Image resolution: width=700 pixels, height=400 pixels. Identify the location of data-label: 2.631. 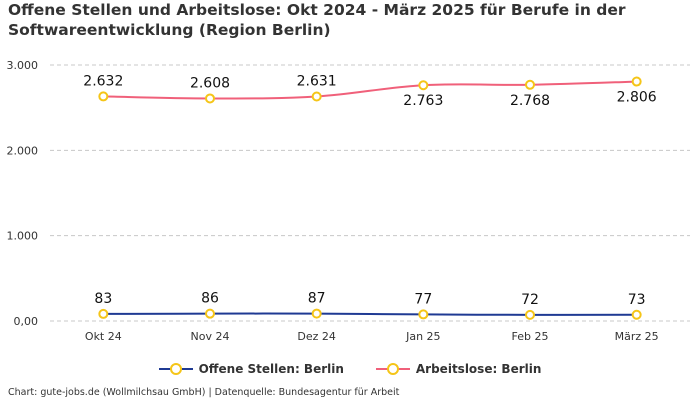
(317, 81).